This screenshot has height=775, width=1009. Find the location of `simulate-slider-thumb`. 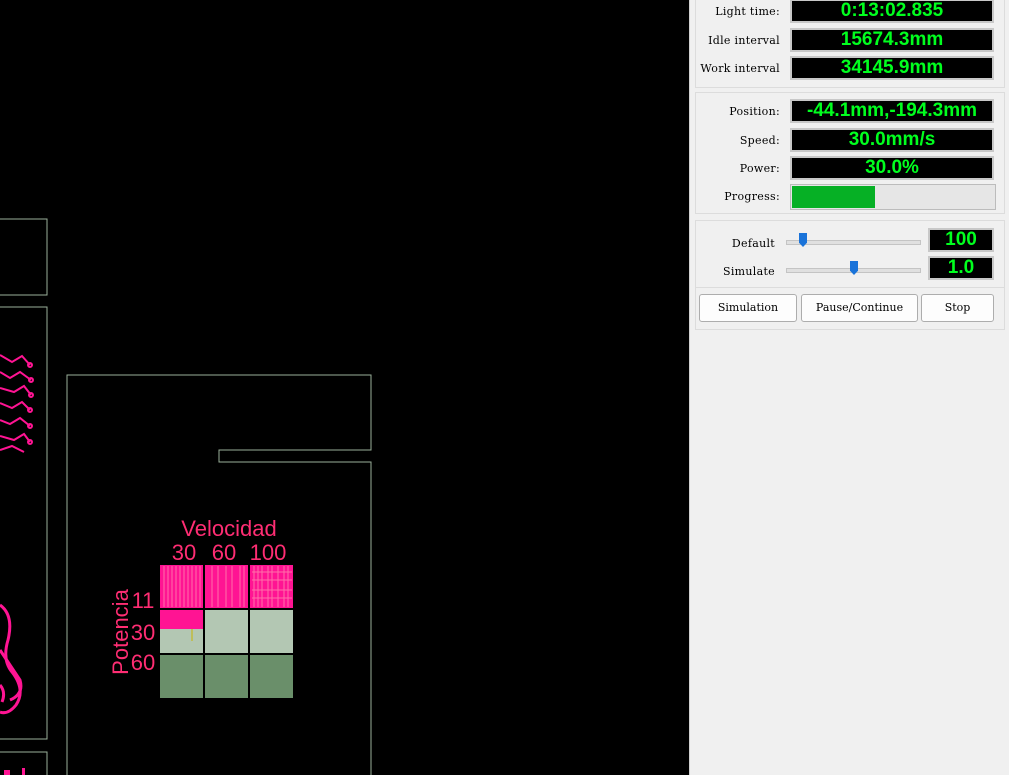

simulate-slider-thumb is located at coordinates (854, 268).